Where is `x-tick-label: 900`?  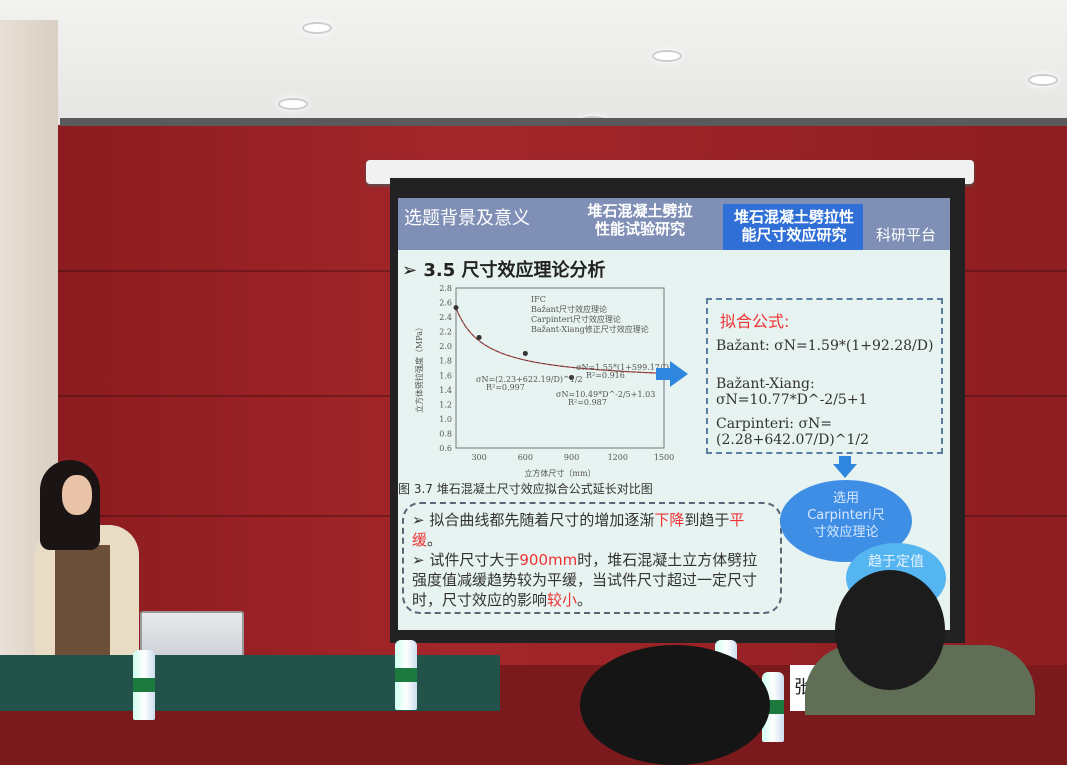 x-tick-label: 900 is located at coordinates (571, 457).